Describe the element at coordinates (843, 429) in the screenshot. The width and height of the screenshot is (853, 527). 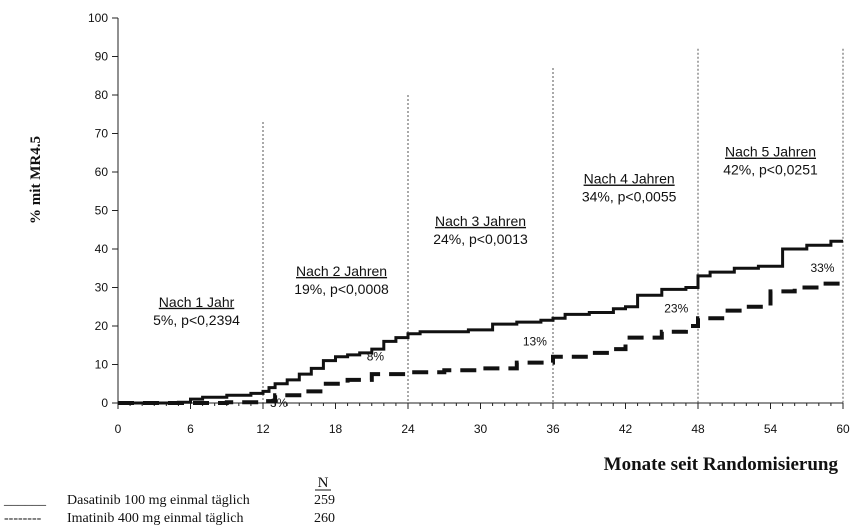
I see `x-tick-label: 60` at that location.